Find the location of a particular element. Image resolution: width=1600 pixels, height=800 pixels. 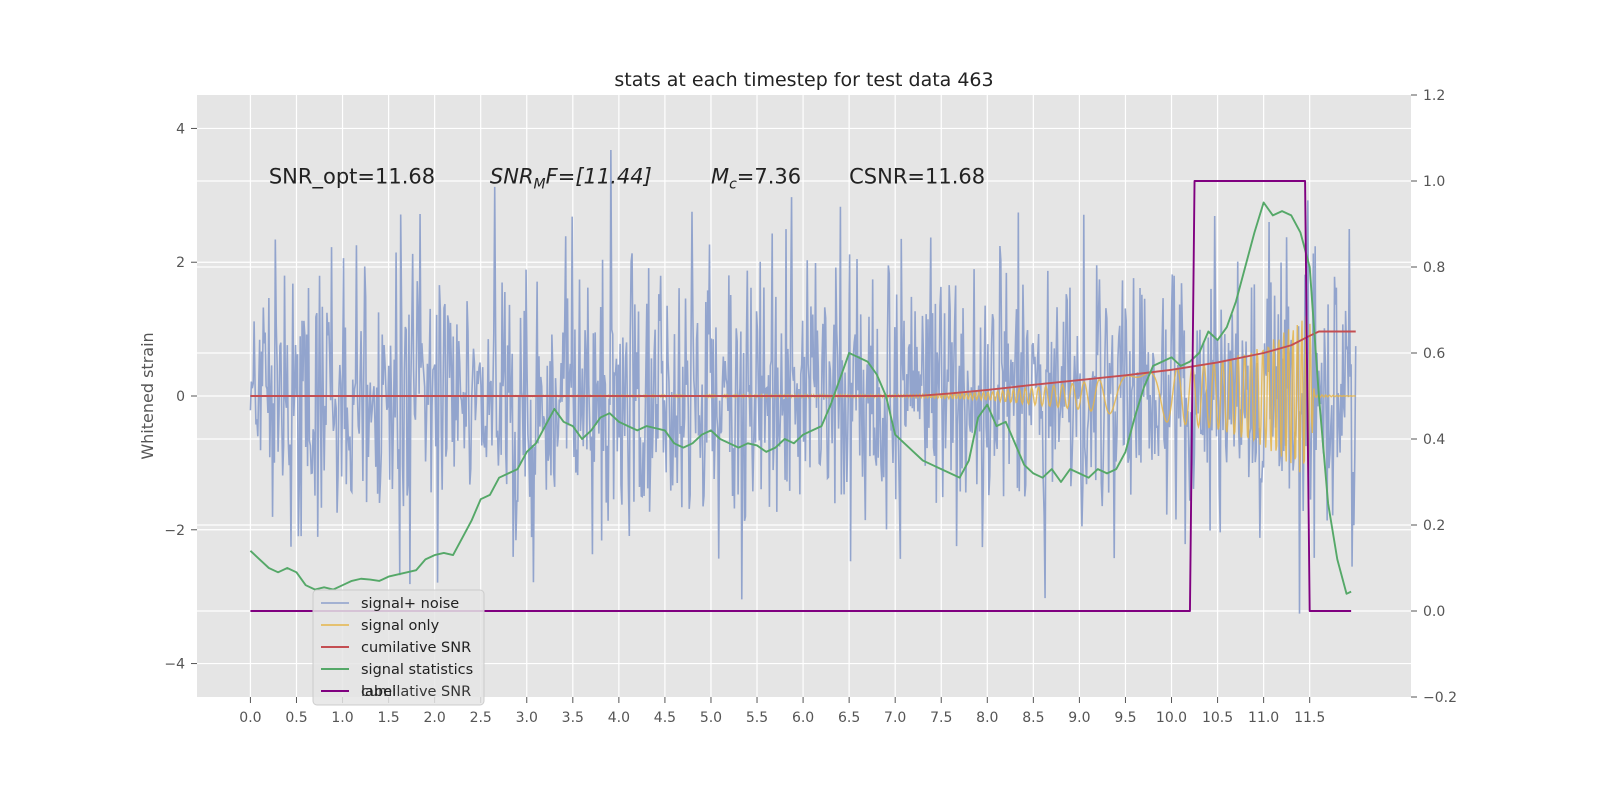

y-tick-label-2: 0 is located at coordinates (180, 397).